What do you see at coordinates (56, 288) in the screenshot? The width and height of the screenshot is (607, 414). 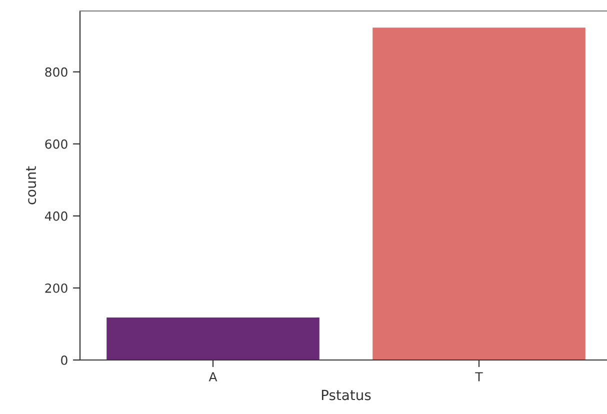 I see `y-tick-label: 200` at bounding box center [56, 288].